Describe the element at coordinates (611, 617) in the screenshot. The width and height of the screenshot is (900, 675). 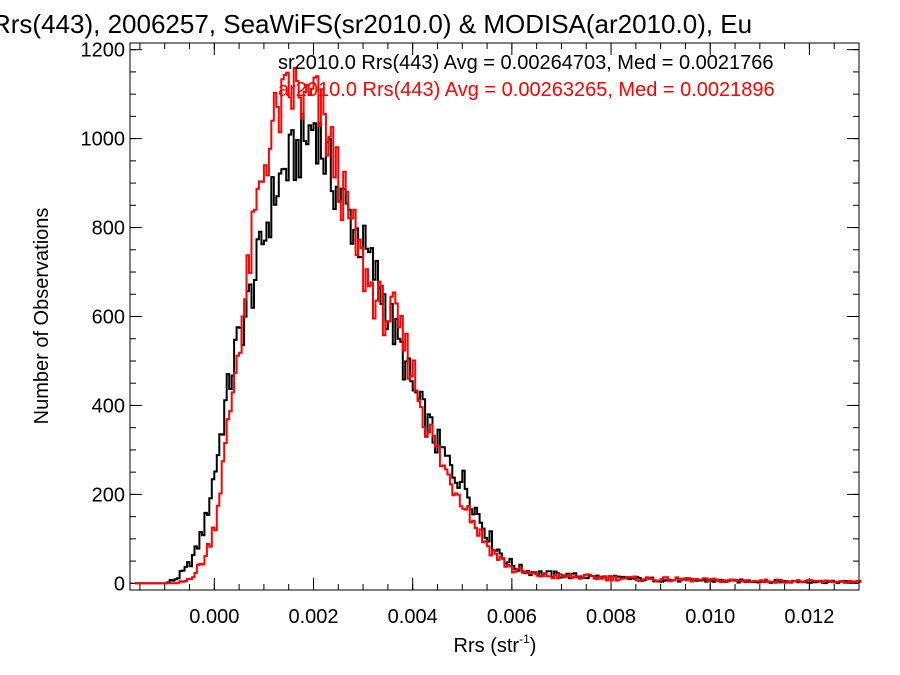
I see `x-tick-label: 0.008` at that location.